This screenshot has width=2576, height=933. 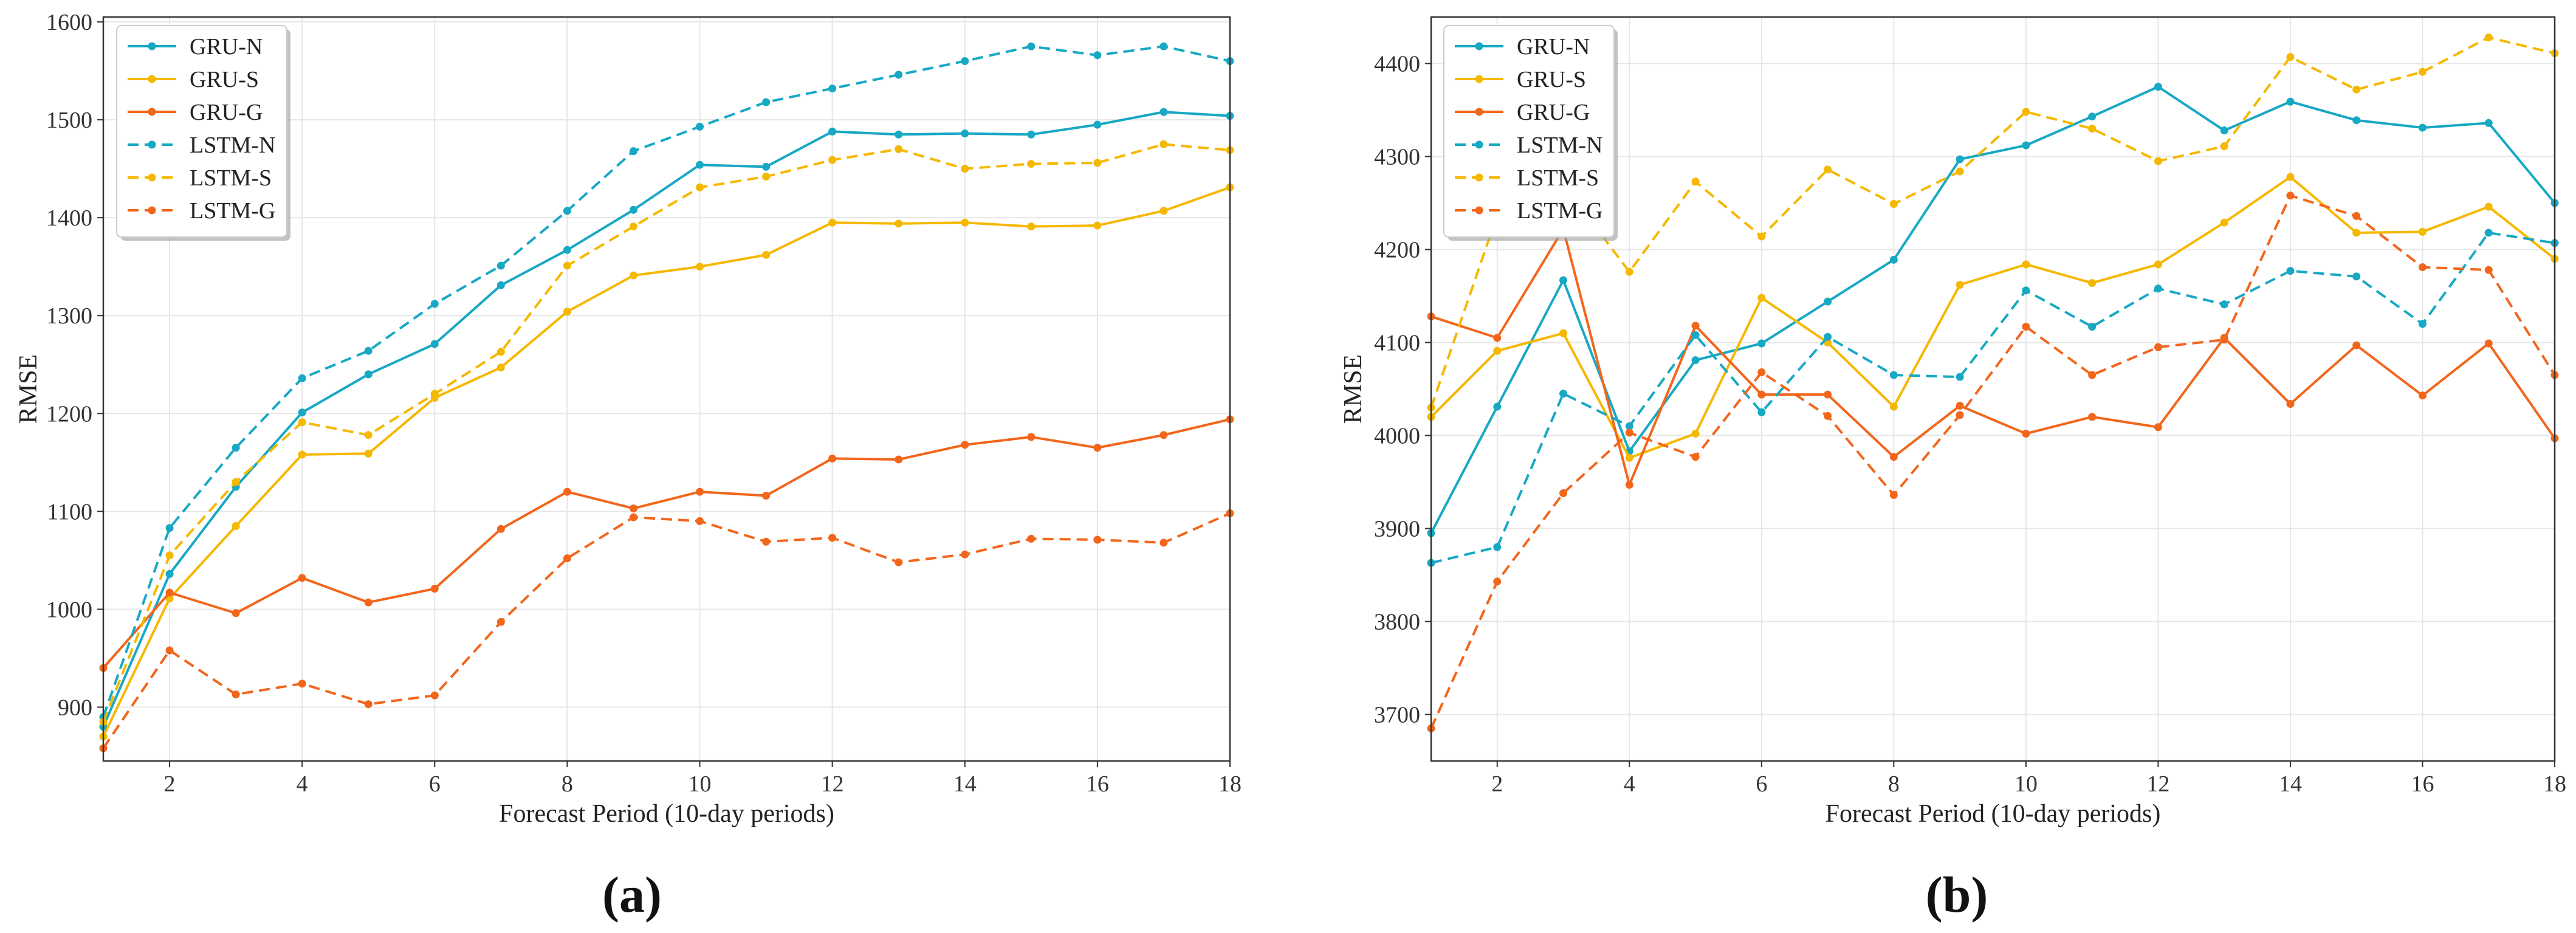 What do you see at coordinates (1397, 250) in the screenshot?
I see `y-tick-label: 4200` at bounding box center [1397, 250].